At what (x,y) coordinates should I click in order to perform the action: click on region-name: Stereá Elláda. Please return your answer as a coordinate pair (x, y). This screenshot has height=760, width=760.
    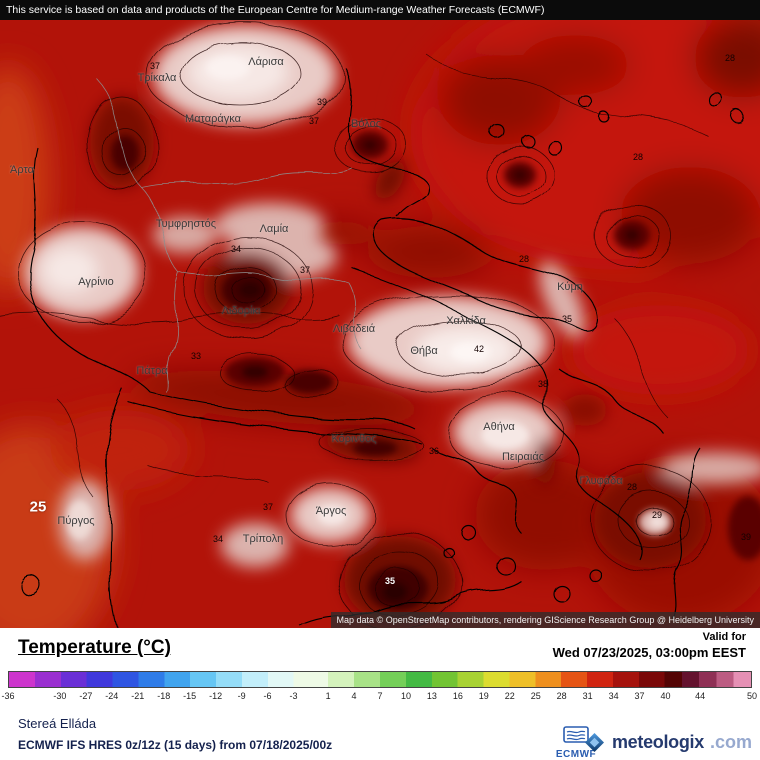
    Looking at the image, I should click on (57, 723).